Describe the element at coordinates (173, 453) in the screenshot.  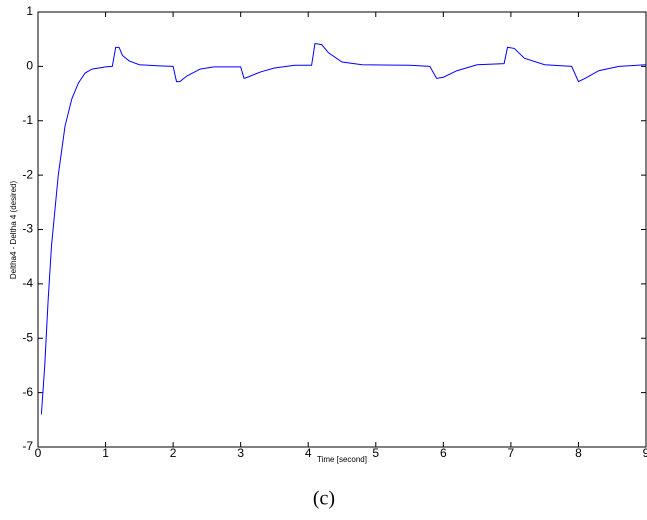
I see `x-tick-label: 2` at that location.